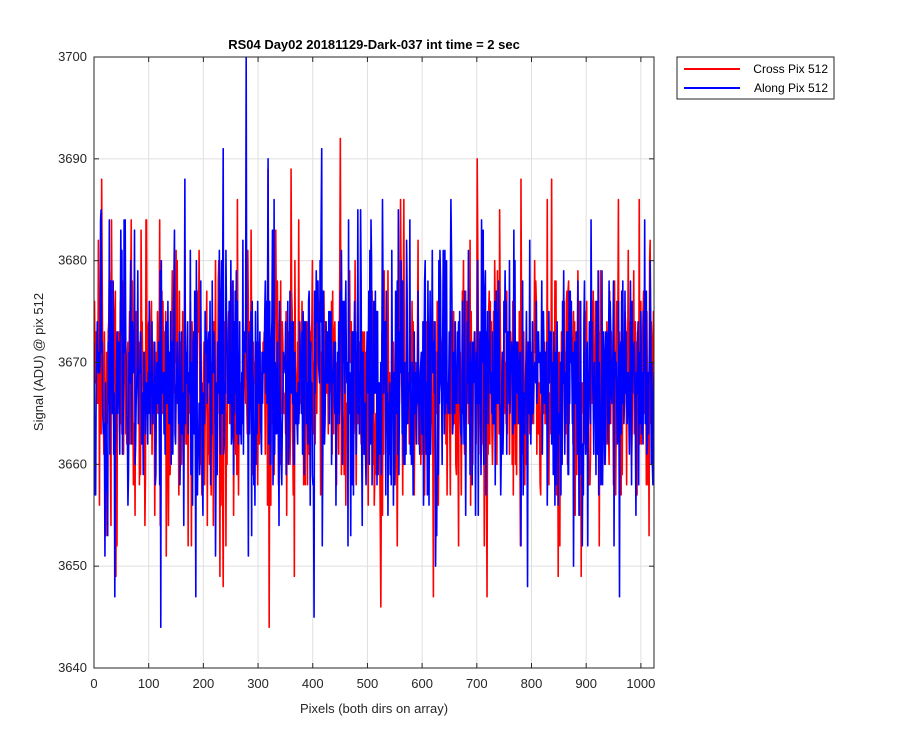 This screenshot has width=900, height=750. Describe the element at coordinates (258, 683) in the screenshot. I see `x-tick-label: 300` at that location.